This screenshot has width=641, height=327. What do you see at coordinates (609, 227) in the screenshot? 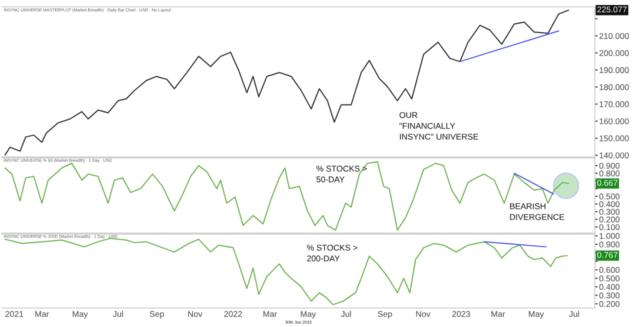
I see `y-tick-label: 0.100` at bounding box center [609, 227].